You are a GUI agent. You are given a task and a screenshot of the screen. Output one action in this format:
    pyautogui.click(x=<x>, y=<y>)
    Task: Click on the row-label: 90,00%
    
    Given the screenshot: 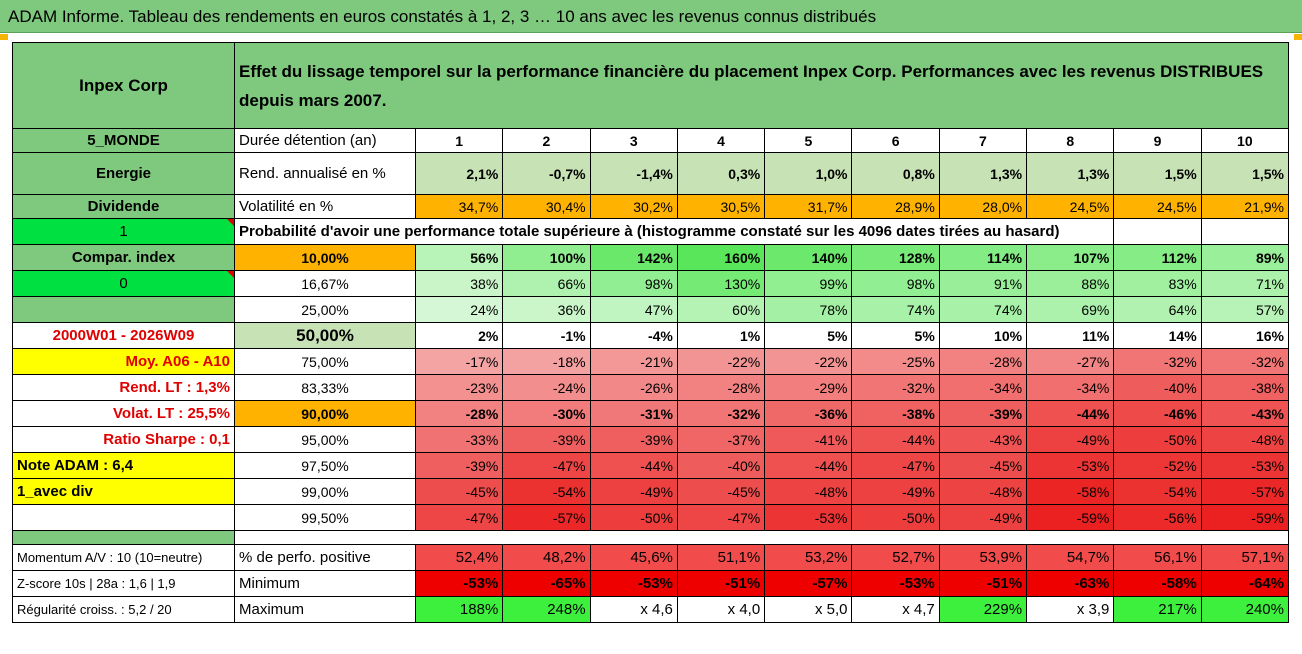 What is the action you would take?
    pyautogui.click(x=325, y=413)
    